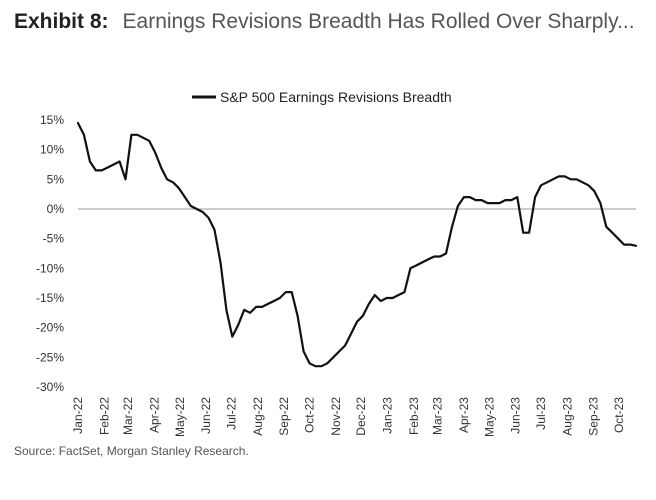 The height and width of the screenshot is (500, 656). Describe the element at coordinates (50, 357) in the screenshot. I see `y-tick-label: -25%` at that location.